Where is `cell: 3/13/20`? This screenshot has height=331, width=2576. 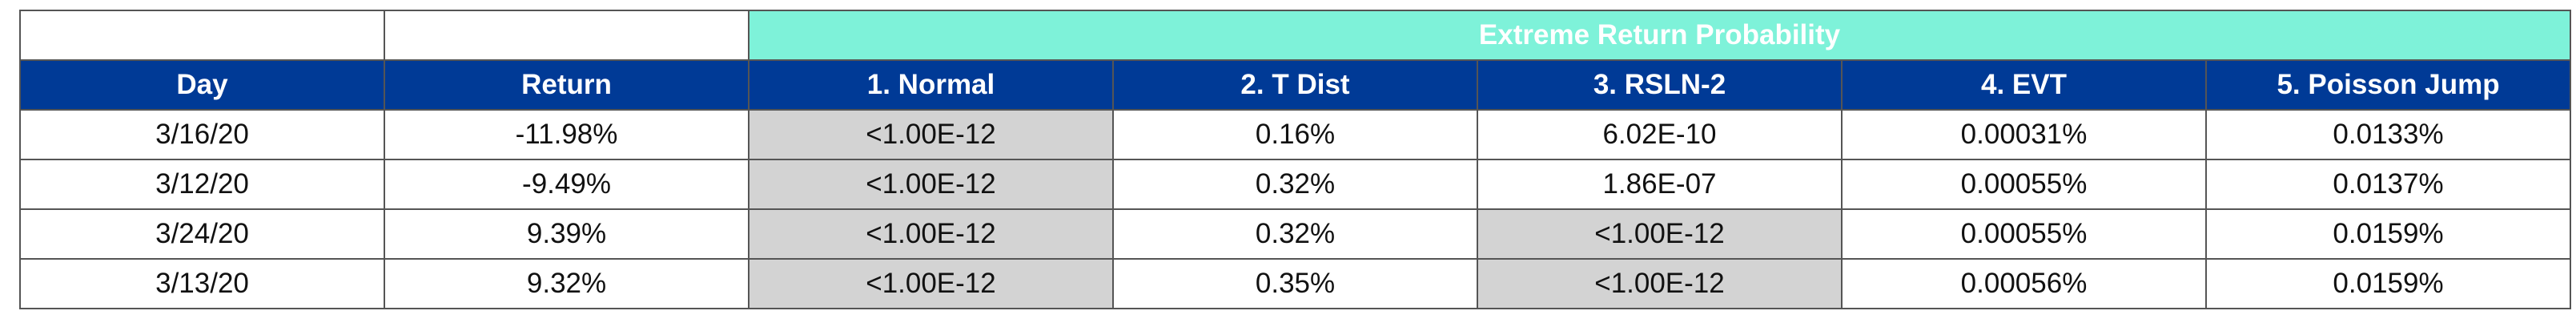
cell: 3/13/20 is located at coordinates (202, 283).